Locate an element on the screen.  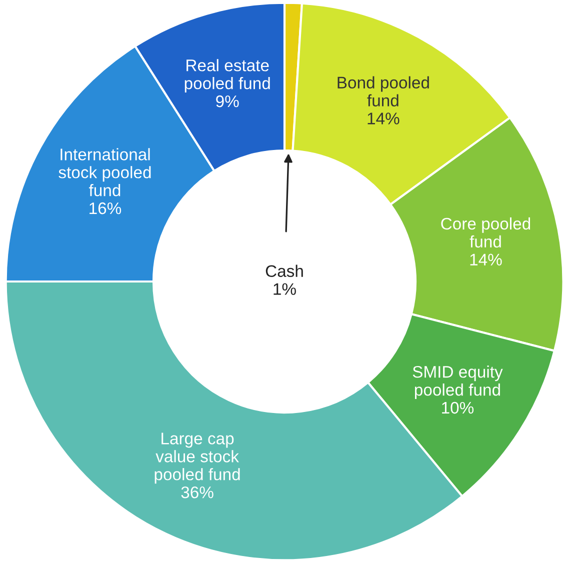
data-label: 9% is located at coordinates (227, 101).